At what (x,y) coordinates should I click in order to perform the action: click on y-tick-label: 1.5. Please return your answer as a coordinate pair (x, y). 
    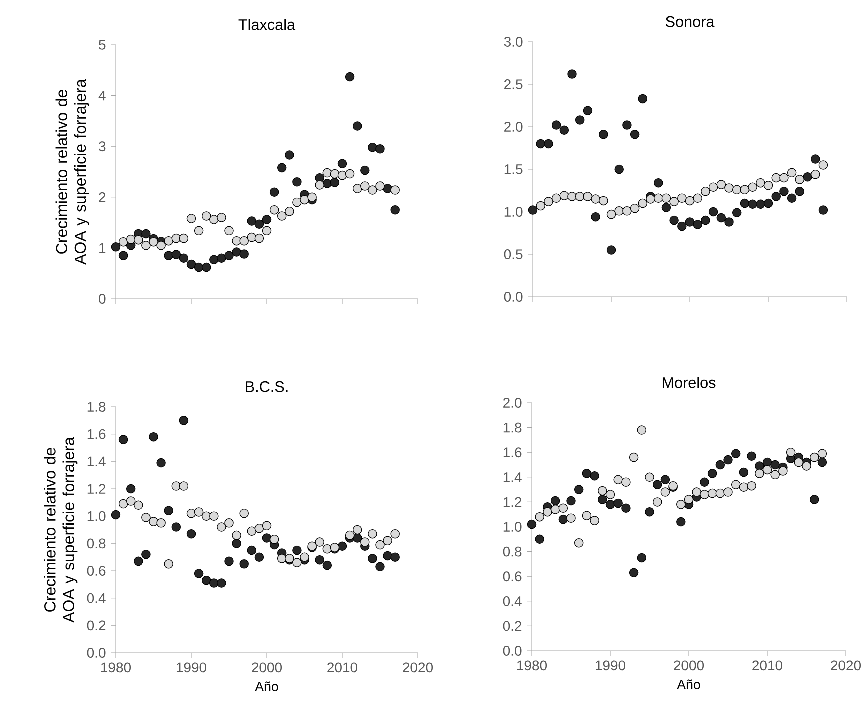
    Looking at the image, I should click on (513, 169).